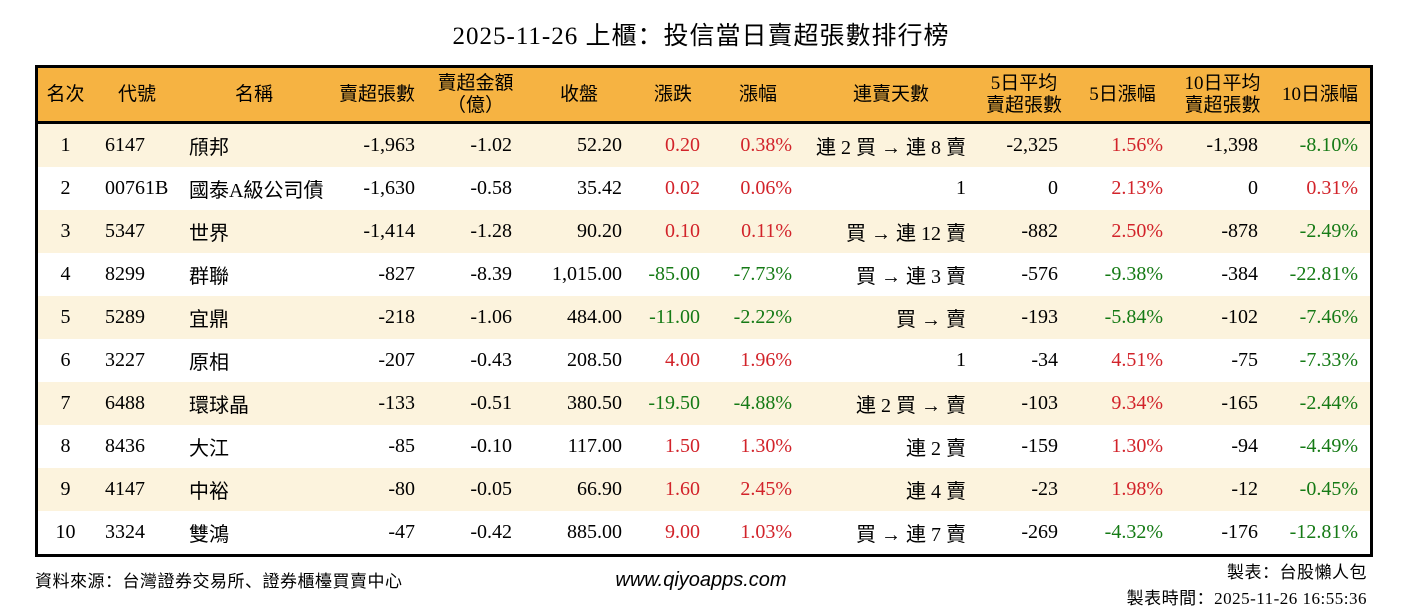 The image size is (1402, 613). Describe the element at coordinates (1024, 83) in the screenshot. I see `column-header-line: 5日平均` at that location.